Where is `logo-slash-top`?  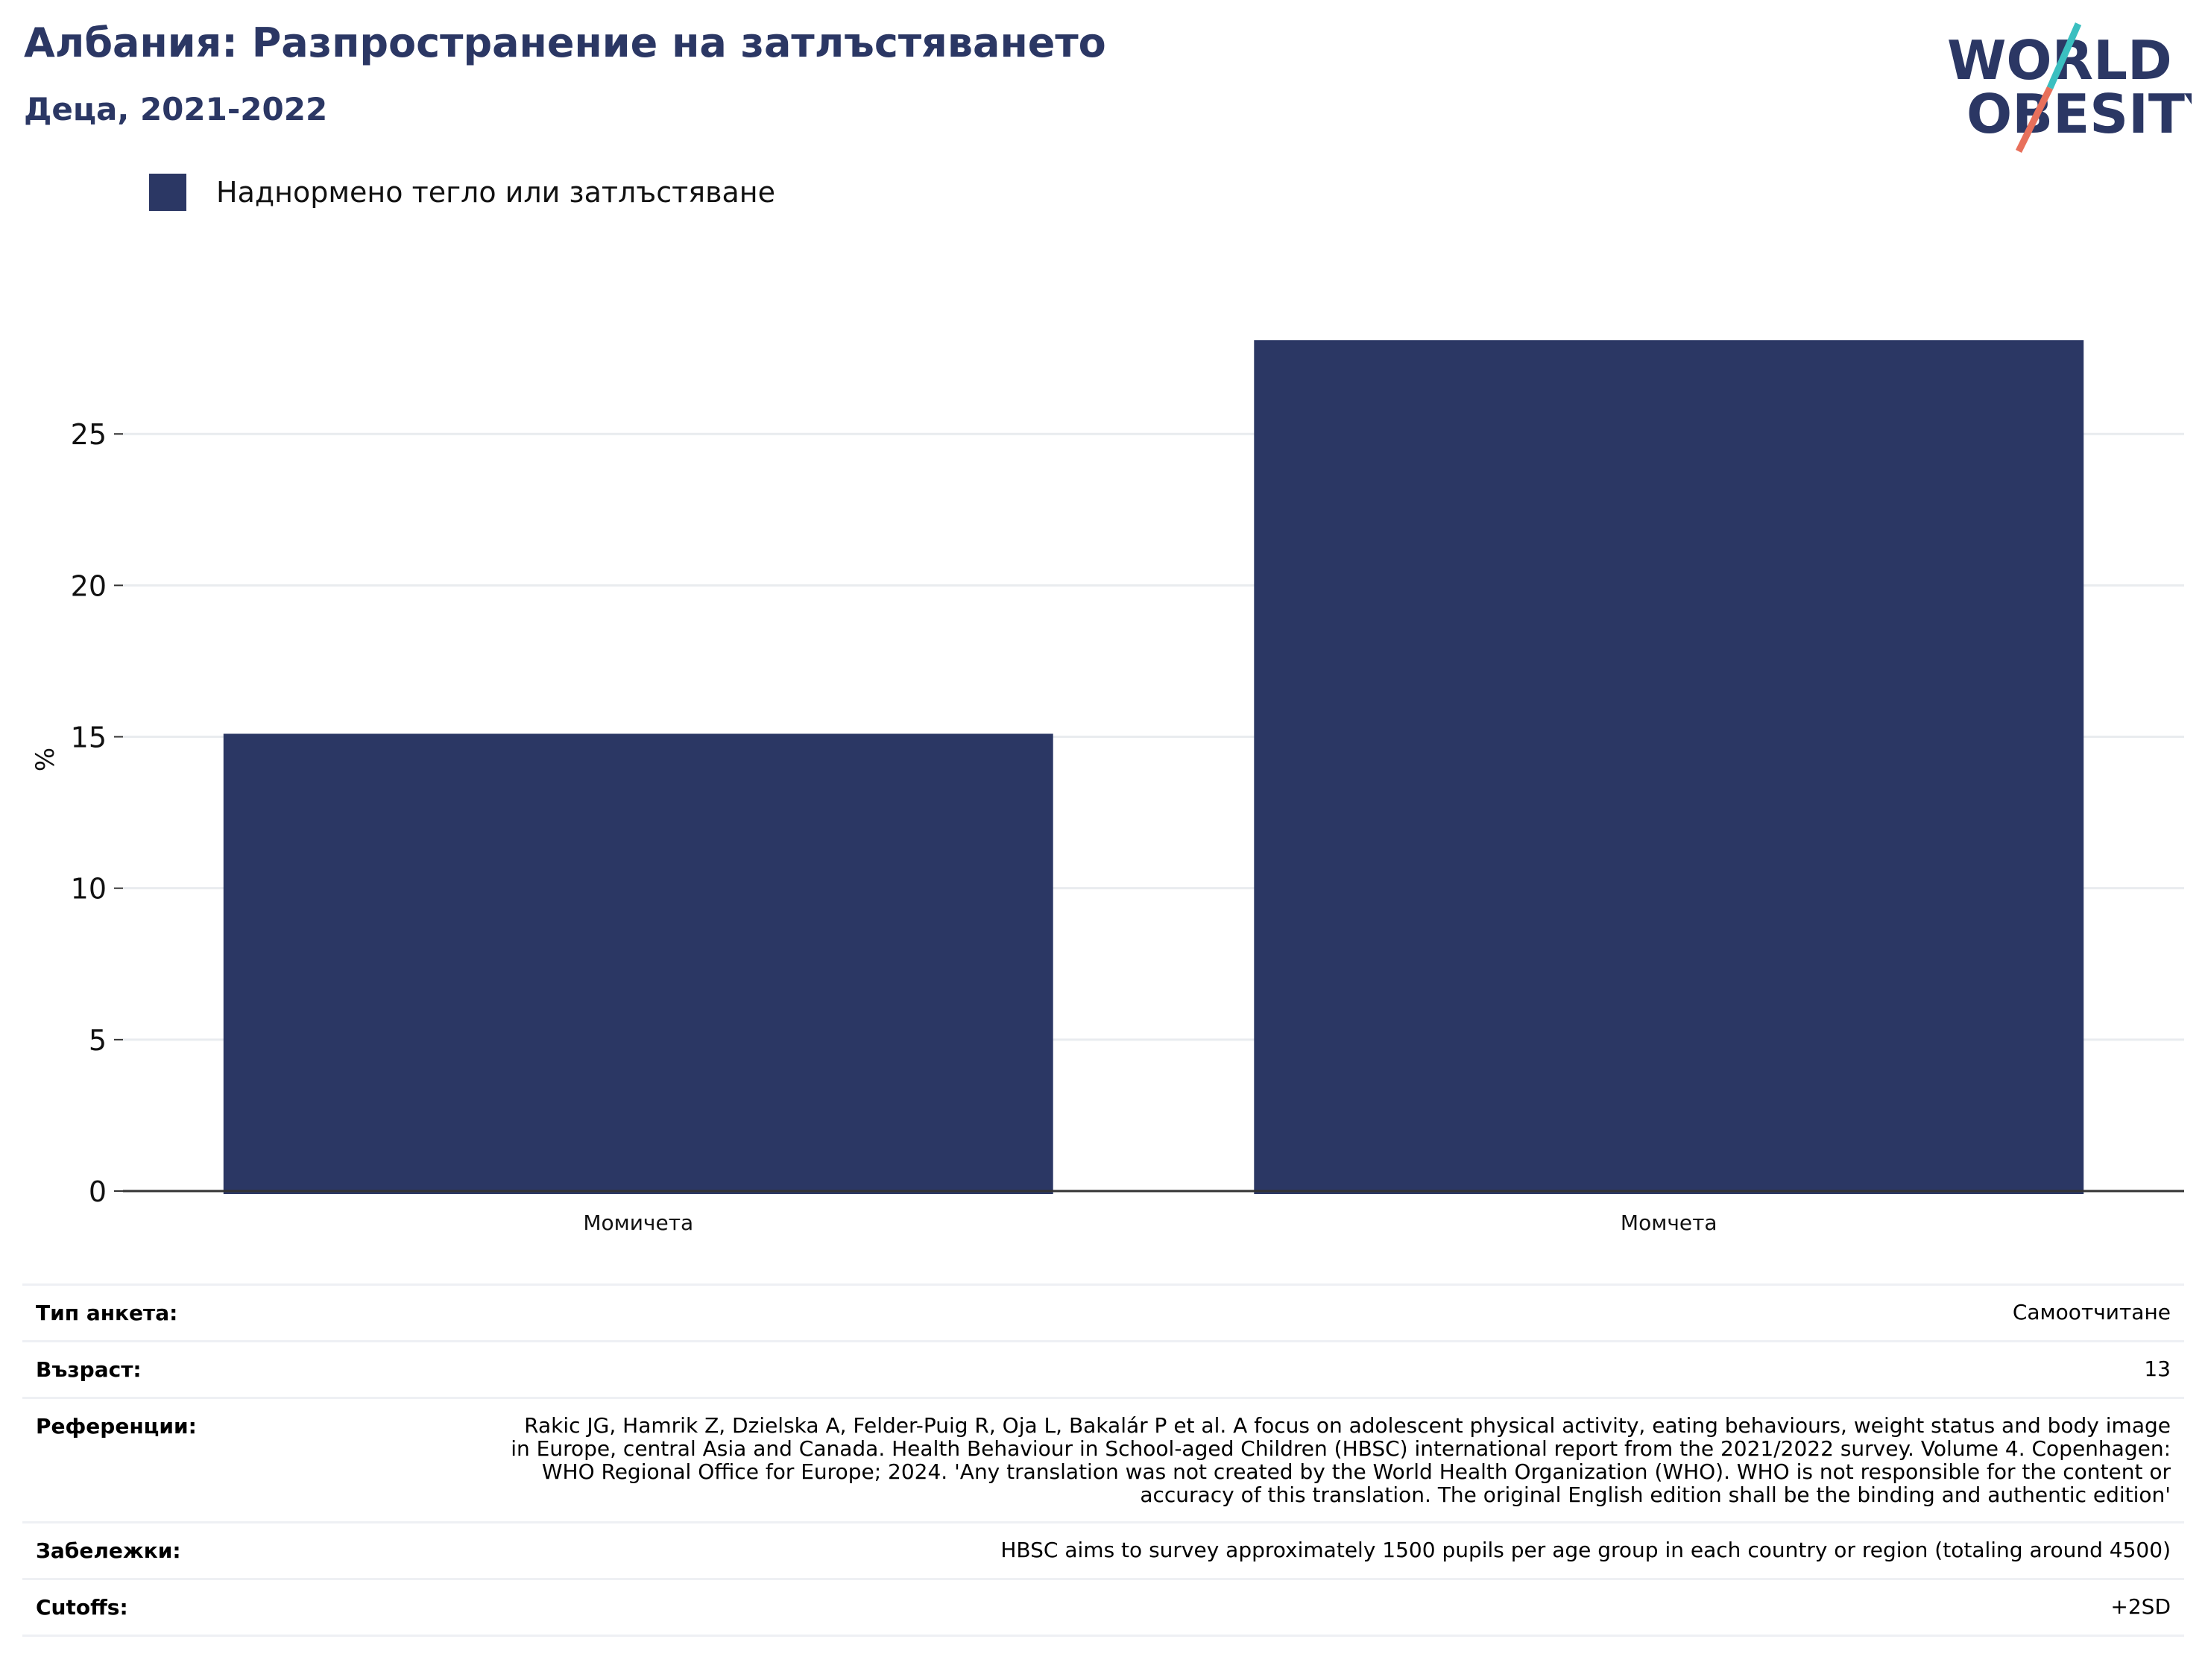
logo-slash-top is located at coordinates (2064, 55).